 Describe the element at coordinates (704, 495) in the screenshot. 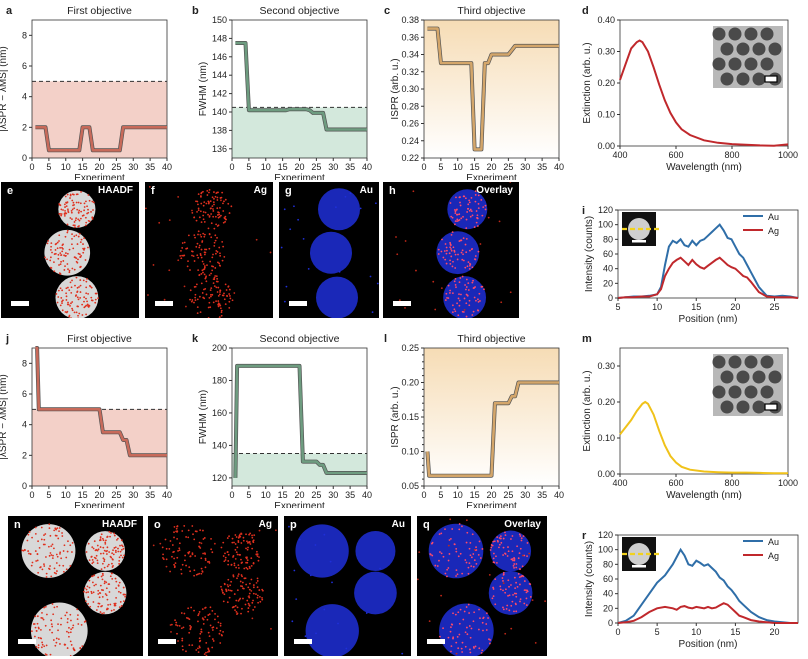

I see `x-axis-label: Wavelength (nm)` at that location.